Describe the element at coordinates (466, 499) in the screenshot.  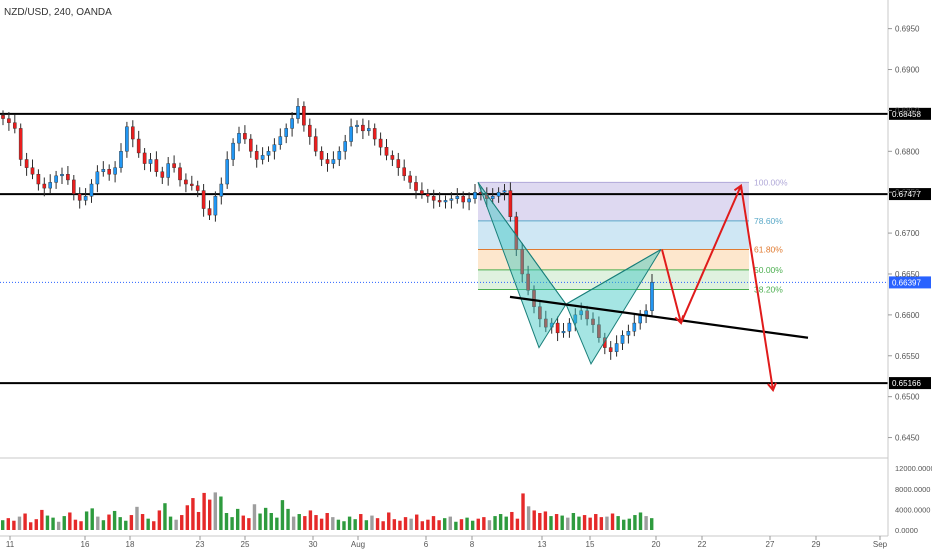
I see `volume-bars: 12000.0000 8000.0000 4000.0000 0.0000` at that location.